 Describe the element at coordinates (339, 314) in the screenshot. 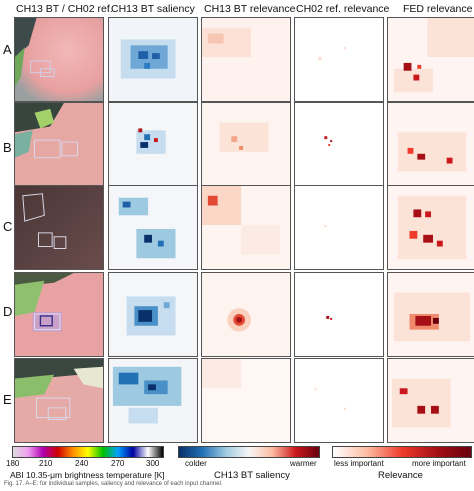

I see `ch02-relevance-map-d` at that location.